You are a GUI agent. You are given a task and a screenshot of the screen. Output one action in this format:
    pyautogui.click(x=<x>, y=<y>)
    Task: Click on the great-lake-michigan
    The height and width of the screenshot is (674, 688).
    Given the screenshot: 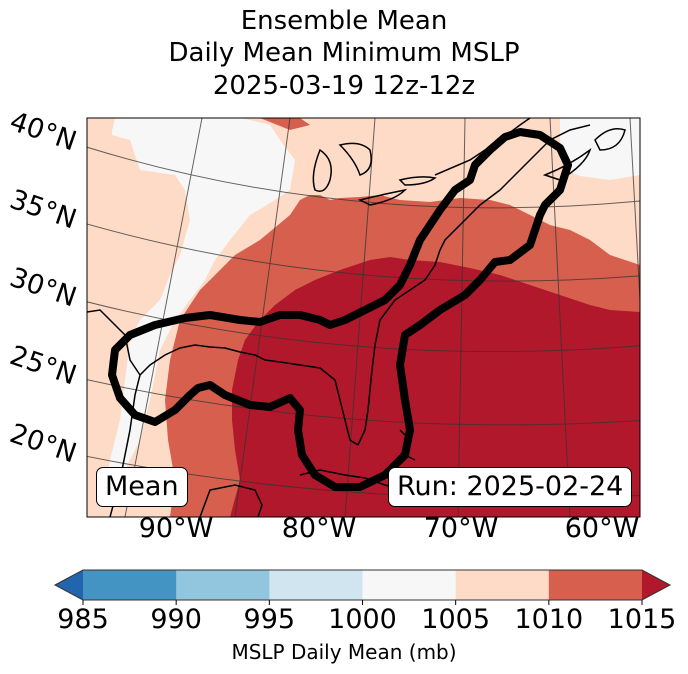 What is the action you would take?
    pyautogui.click(x=322, y=170)
    